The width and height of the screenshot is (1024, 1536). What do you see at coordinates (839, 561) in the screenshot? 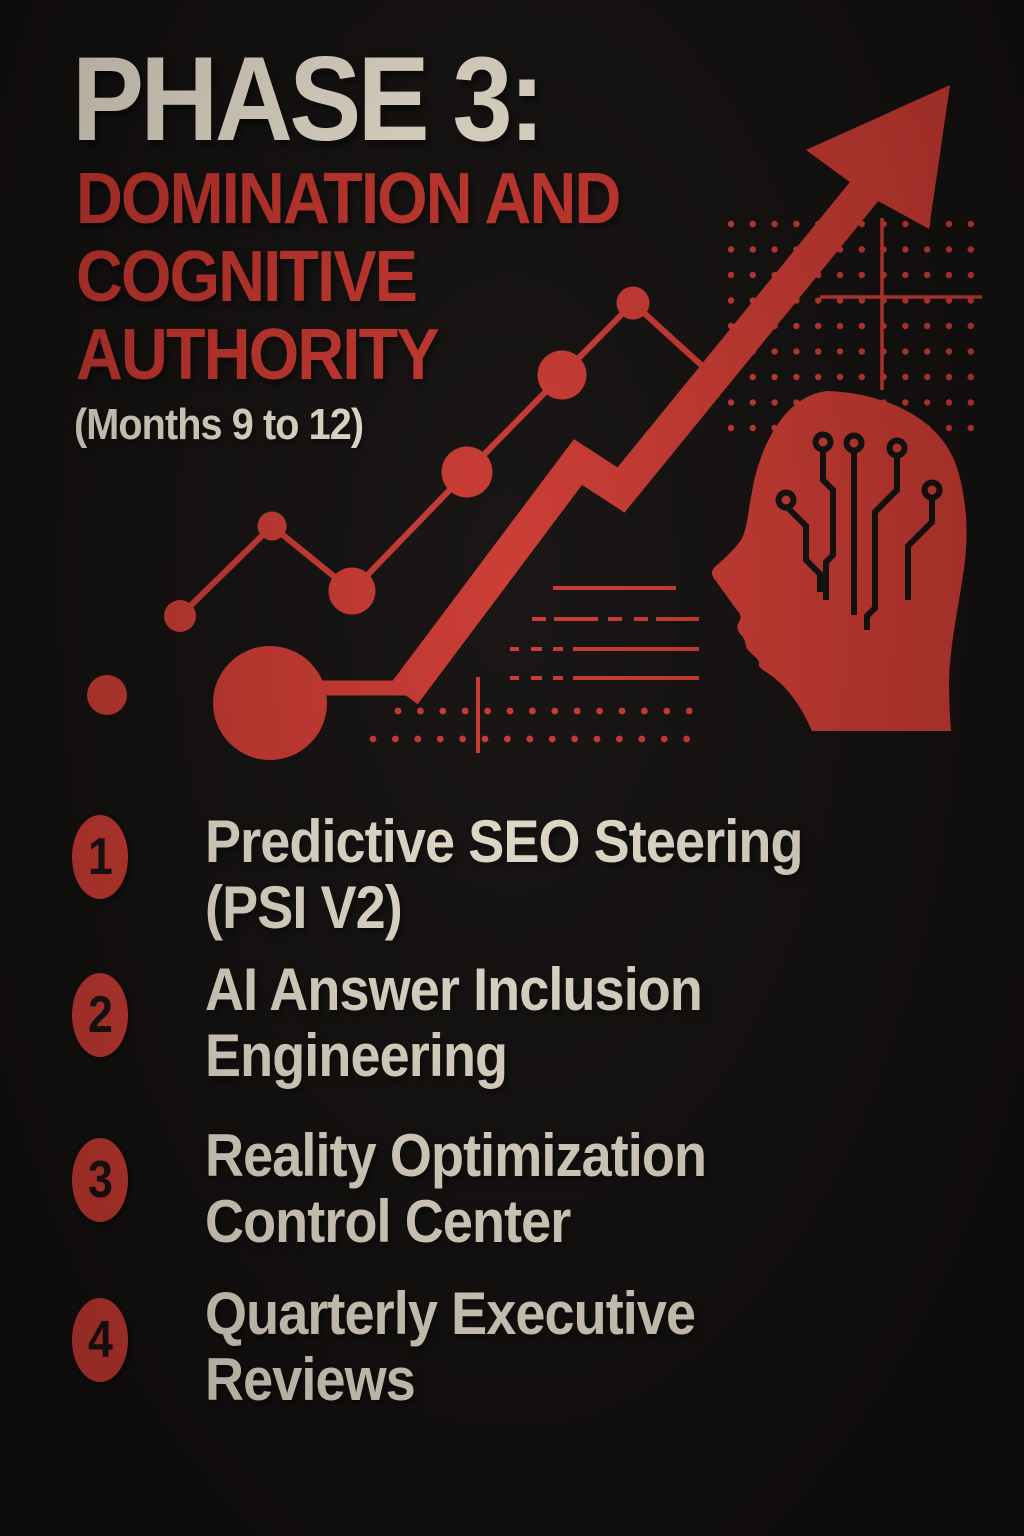
I see `head-circuit-icon` at bounding box center [839, 561].